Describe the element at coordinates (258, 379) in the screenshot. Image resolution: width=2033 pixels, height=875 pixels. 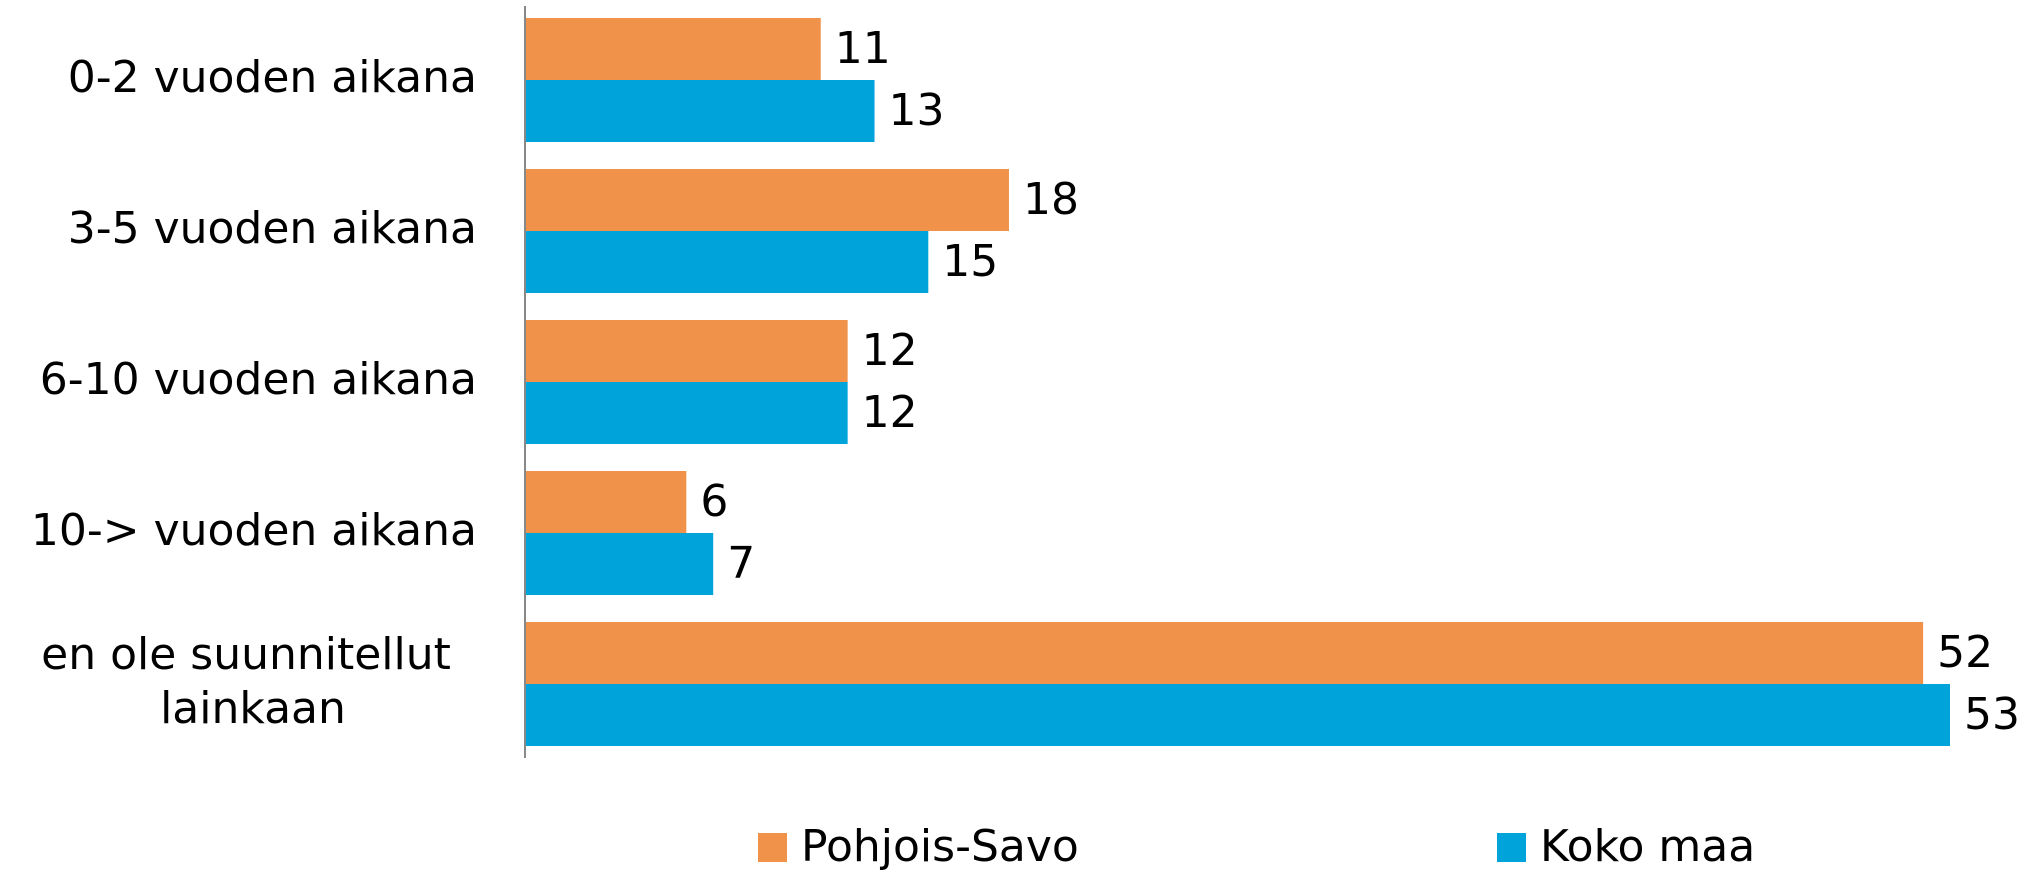
I see `y-tick-label: 6-10 vuoden aikana` at that location.